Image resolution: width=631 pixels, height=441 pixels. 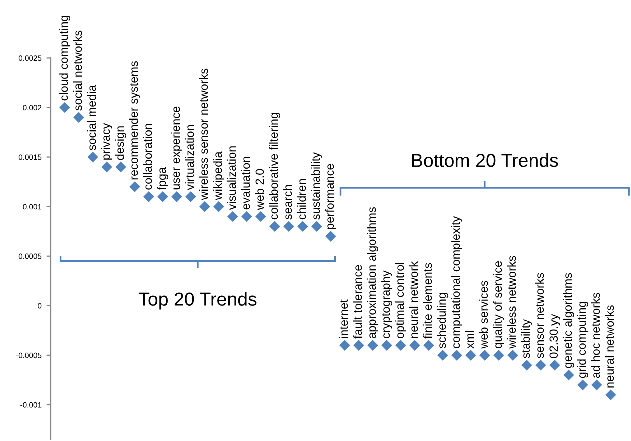 I want to click on x-tick-label: visualization, so click(x=231, y=178).